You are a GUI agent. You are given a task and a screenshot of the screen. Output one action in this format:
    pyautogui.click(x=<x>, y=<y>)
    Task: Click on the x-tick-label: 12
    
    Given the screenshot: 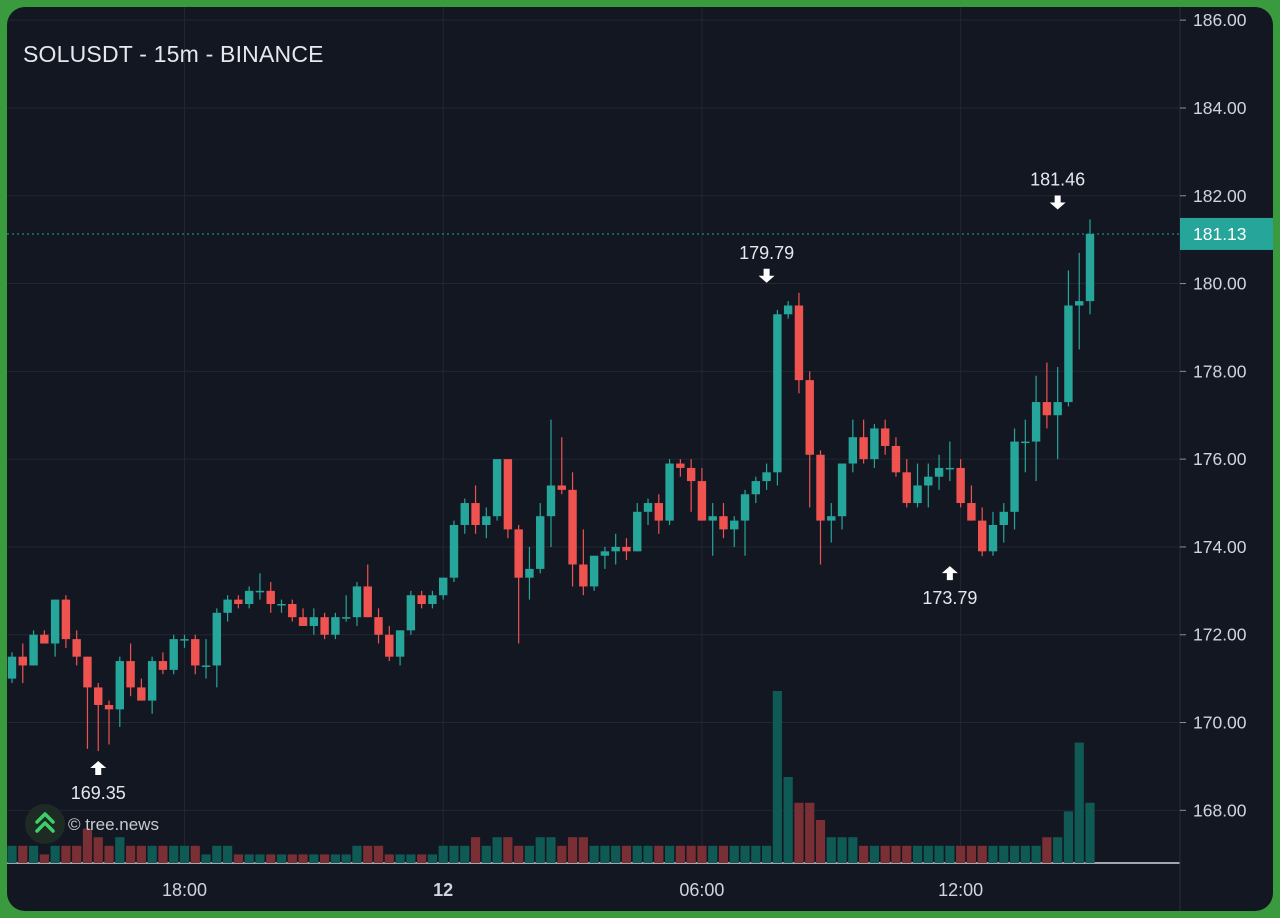 What is the action you would take?
    pyautogui.click(x=443, y=890)
    